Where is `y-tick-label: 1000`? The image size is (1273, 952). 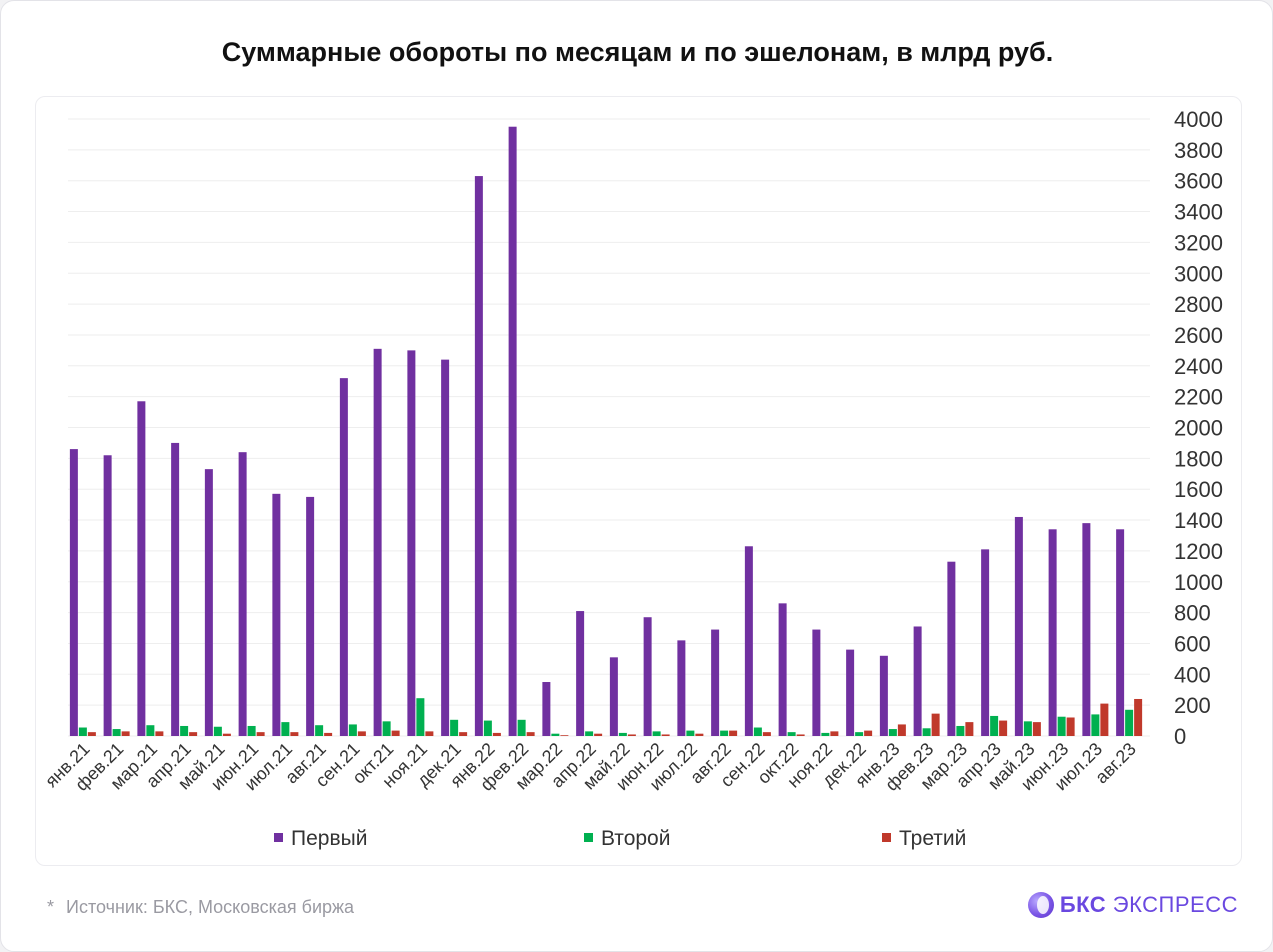
y-tick-label: 1000 is located at coordinates (1198, 582).